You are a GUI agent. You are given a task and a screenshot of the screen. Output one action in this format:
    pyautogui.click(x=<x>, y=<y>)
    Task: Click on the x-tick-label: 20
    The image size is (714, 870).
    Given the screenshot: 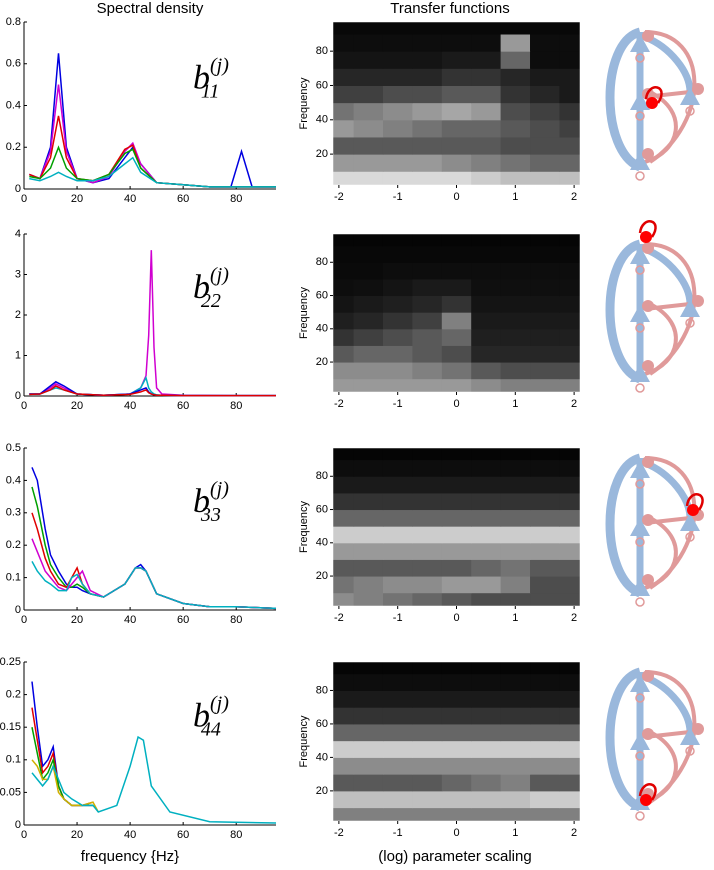 What is the action you would take?
    pyautogui.click(x=77, y=199)
    